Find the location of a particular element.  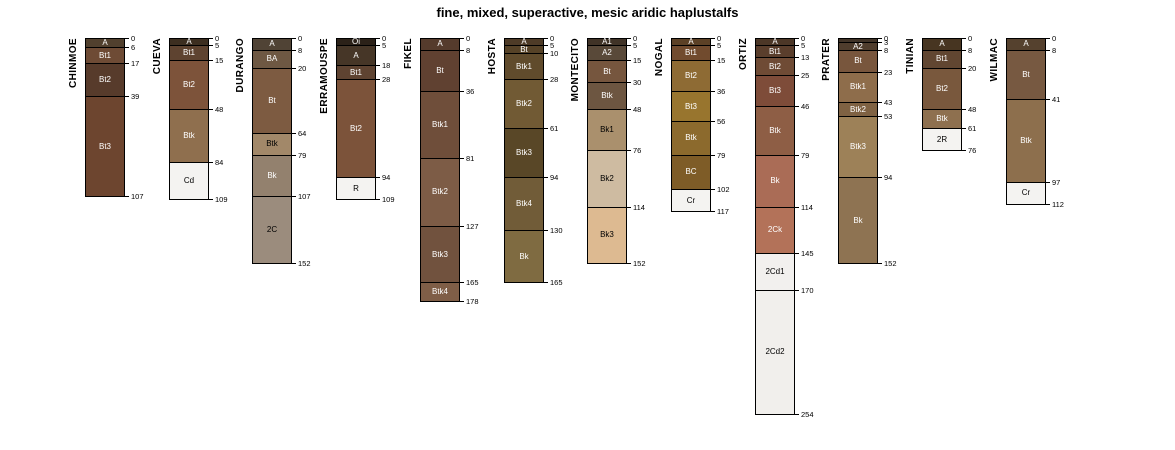

depth-tick-label: 178 is located at coordinates (472, 302).